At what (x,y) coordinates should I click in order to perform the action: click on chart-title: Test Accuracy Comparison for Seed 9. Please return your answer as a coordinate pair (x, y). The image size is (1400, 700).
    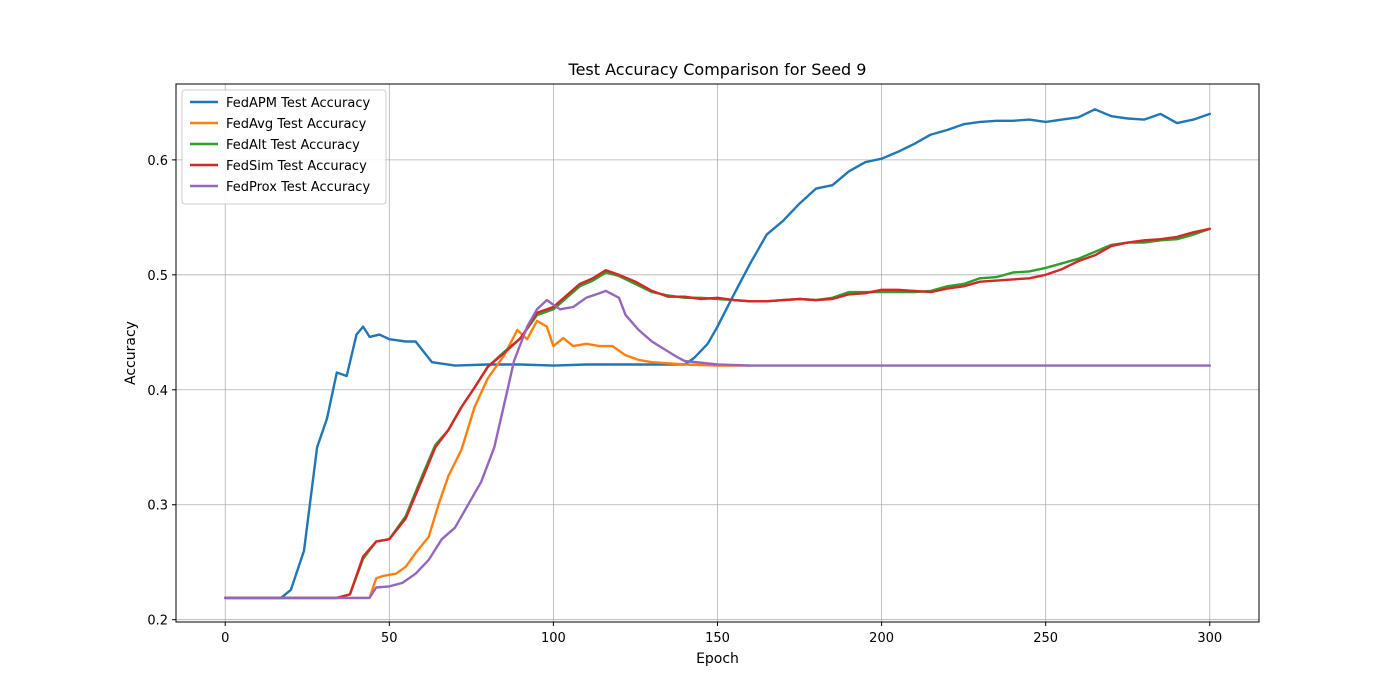
    Looking at the image, I should click on (717, 69).